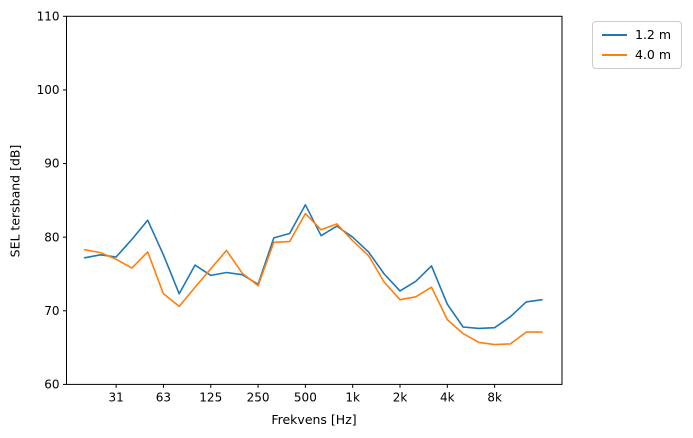 The height and width of the screenshot is (438, 693). Describe the element at coordinates (51, 237) in the screenshot. I see `y-tick-label: 80` at that location.